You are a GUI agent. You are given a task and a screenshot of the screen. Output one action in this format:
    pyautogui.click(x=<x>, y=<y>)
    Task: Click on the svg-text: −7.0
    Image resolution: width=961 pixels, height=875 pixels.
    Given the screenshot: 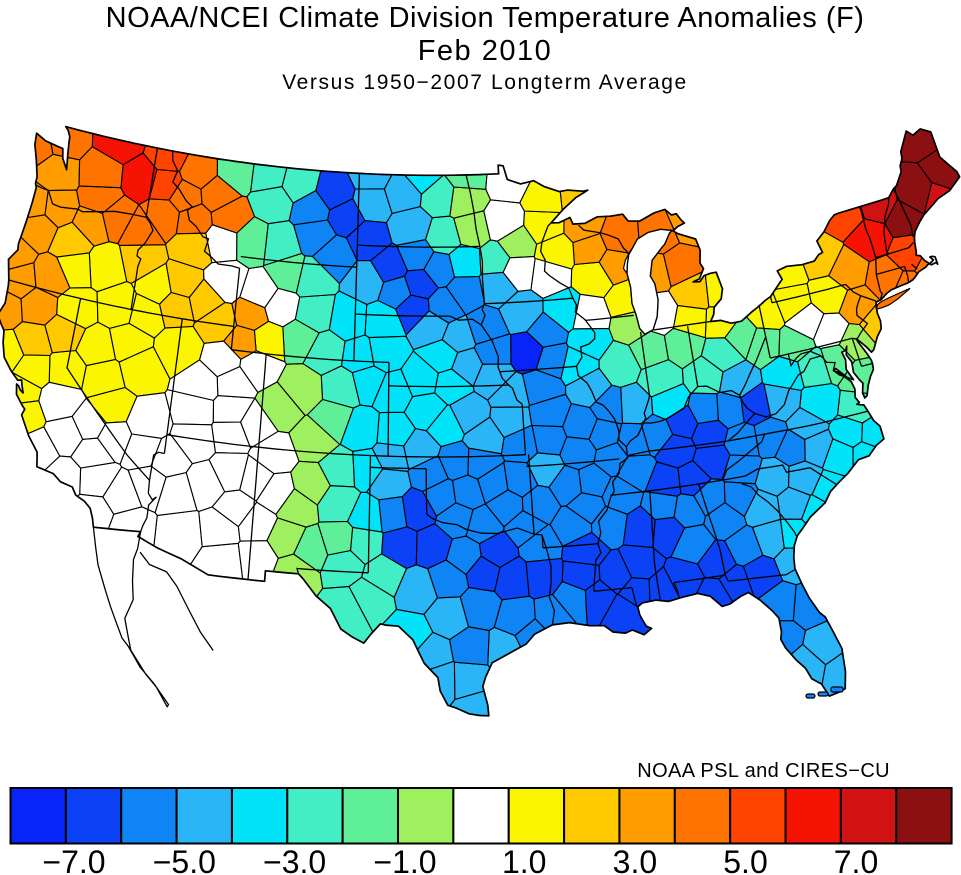 What is the action you would take?
    pyautogui.click(x=73, y=859)
    